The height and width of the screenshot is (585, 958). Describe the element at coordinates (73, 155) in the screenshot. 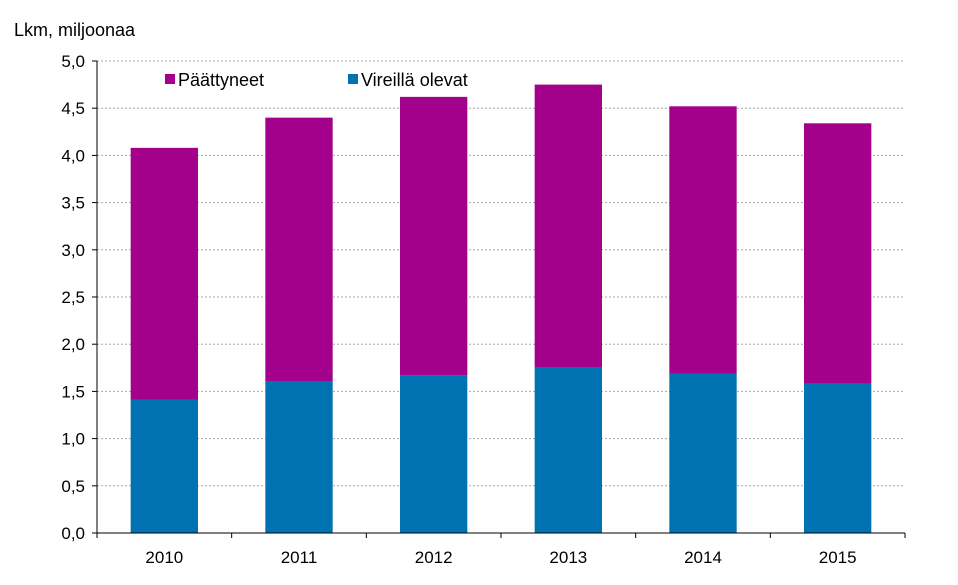

I see `y-tick-label: 4,0` at that location.